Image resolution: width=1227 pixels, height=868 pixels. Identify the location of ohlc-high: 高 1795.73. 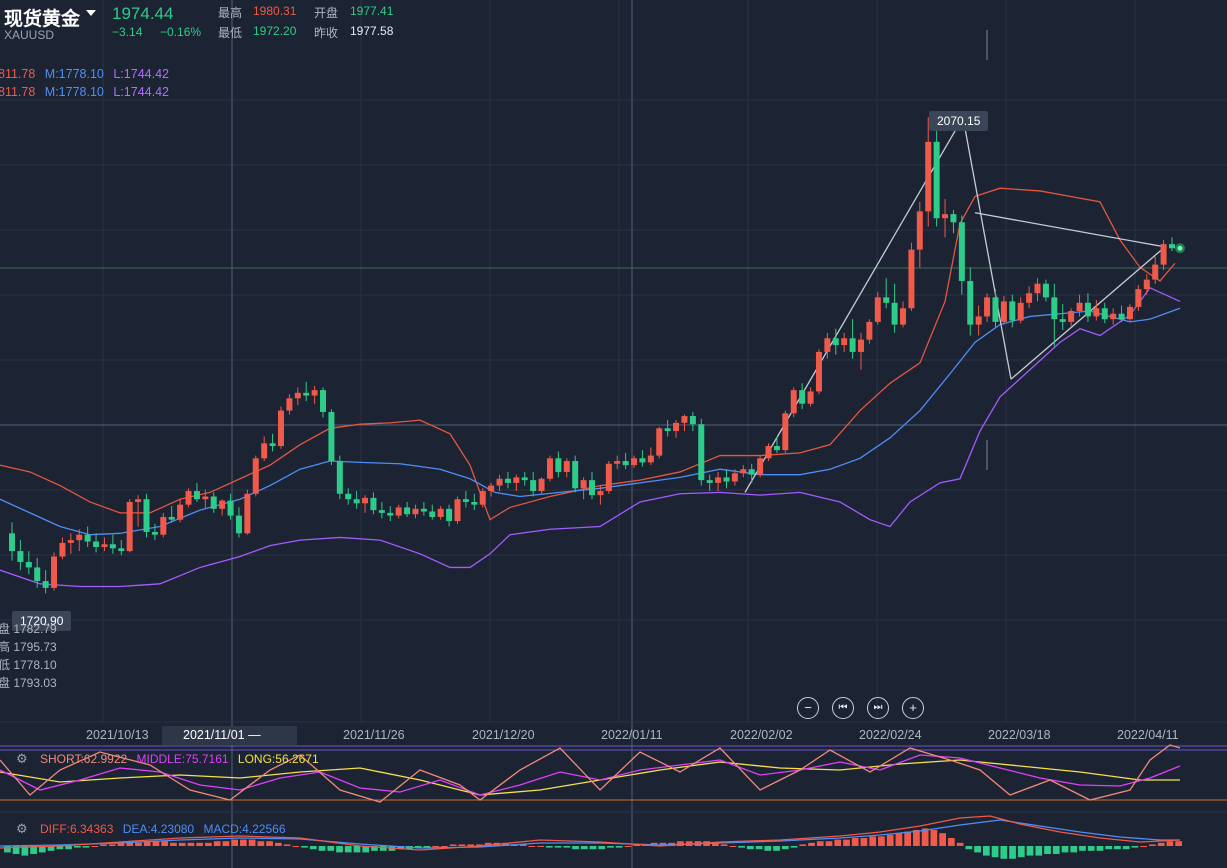
(28, 647).